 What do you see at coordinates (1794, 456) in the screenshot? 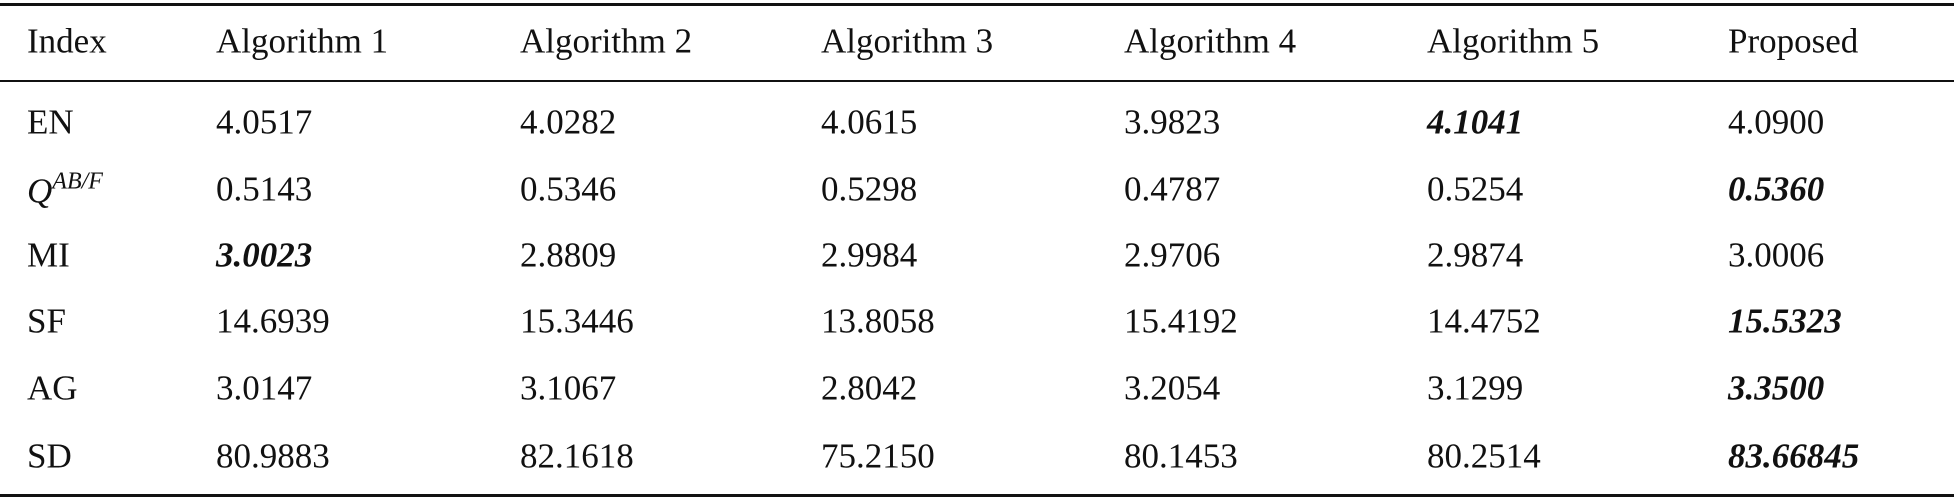
I see `value-cell: 83.66845` at bounding box center [1794, 456].